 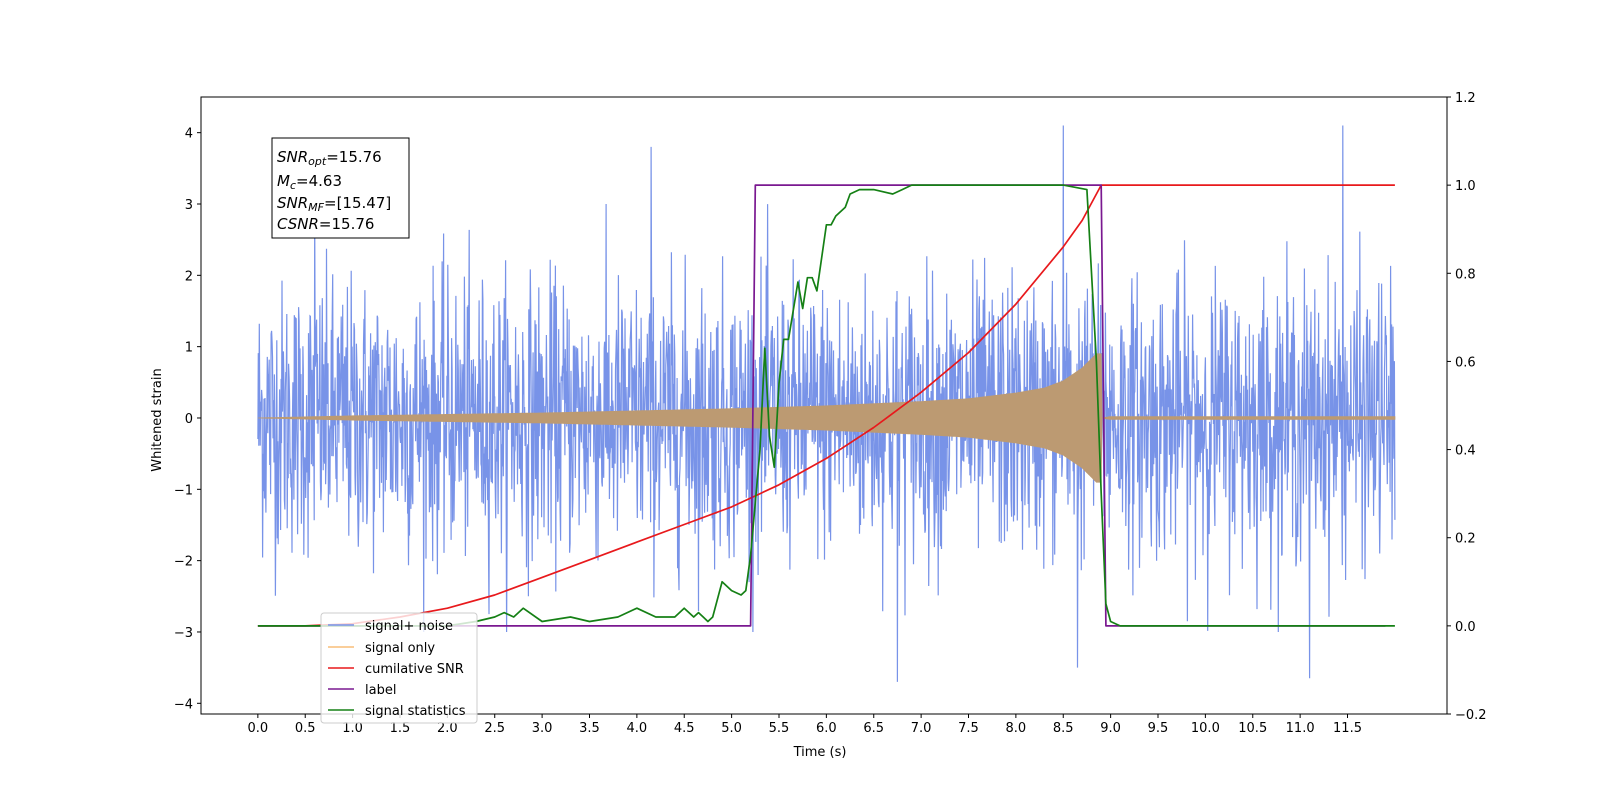 I want to click on y-tick-label-right: 1.0, so click(x=1465, y=186).